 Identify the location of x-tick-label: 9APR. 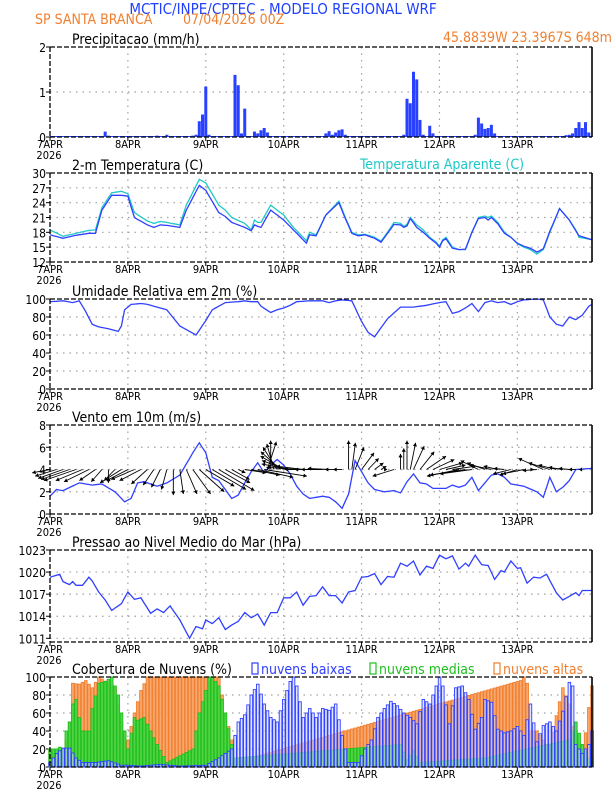
(206, 521).